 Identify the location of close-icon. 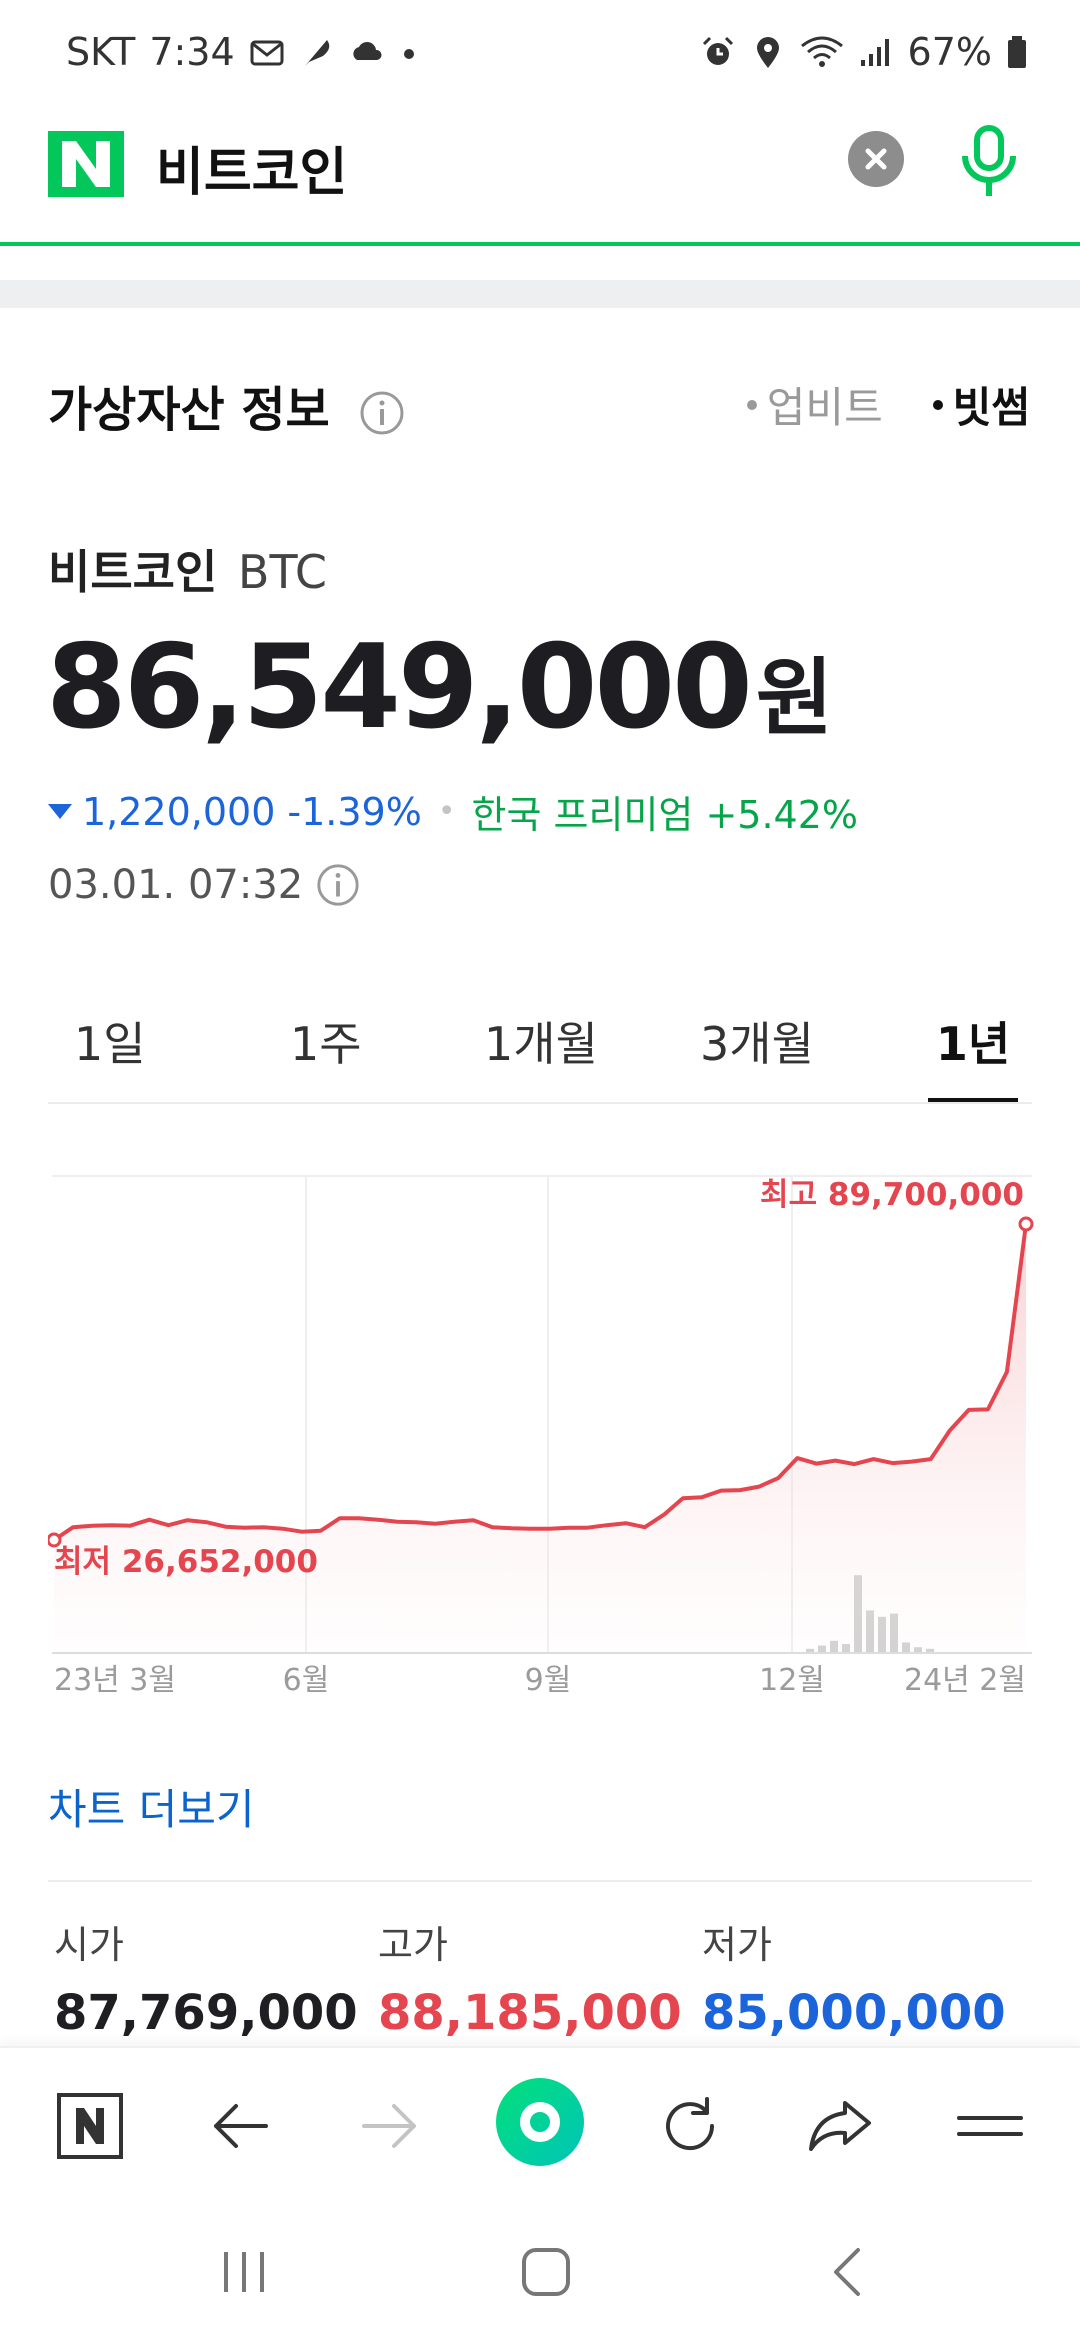
(876, 159).